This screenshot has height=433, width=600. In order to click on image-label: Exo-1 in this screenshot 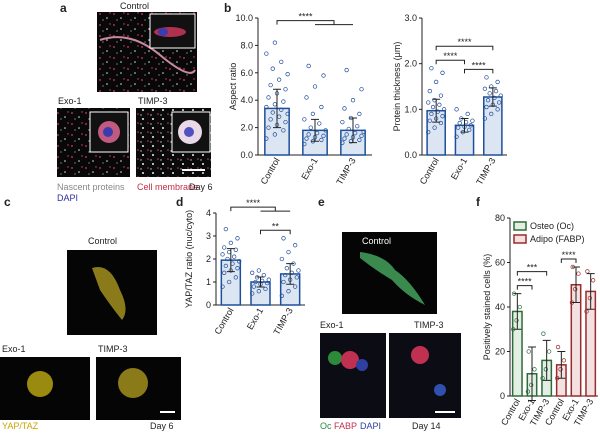, I will do `click(14, 349)`.